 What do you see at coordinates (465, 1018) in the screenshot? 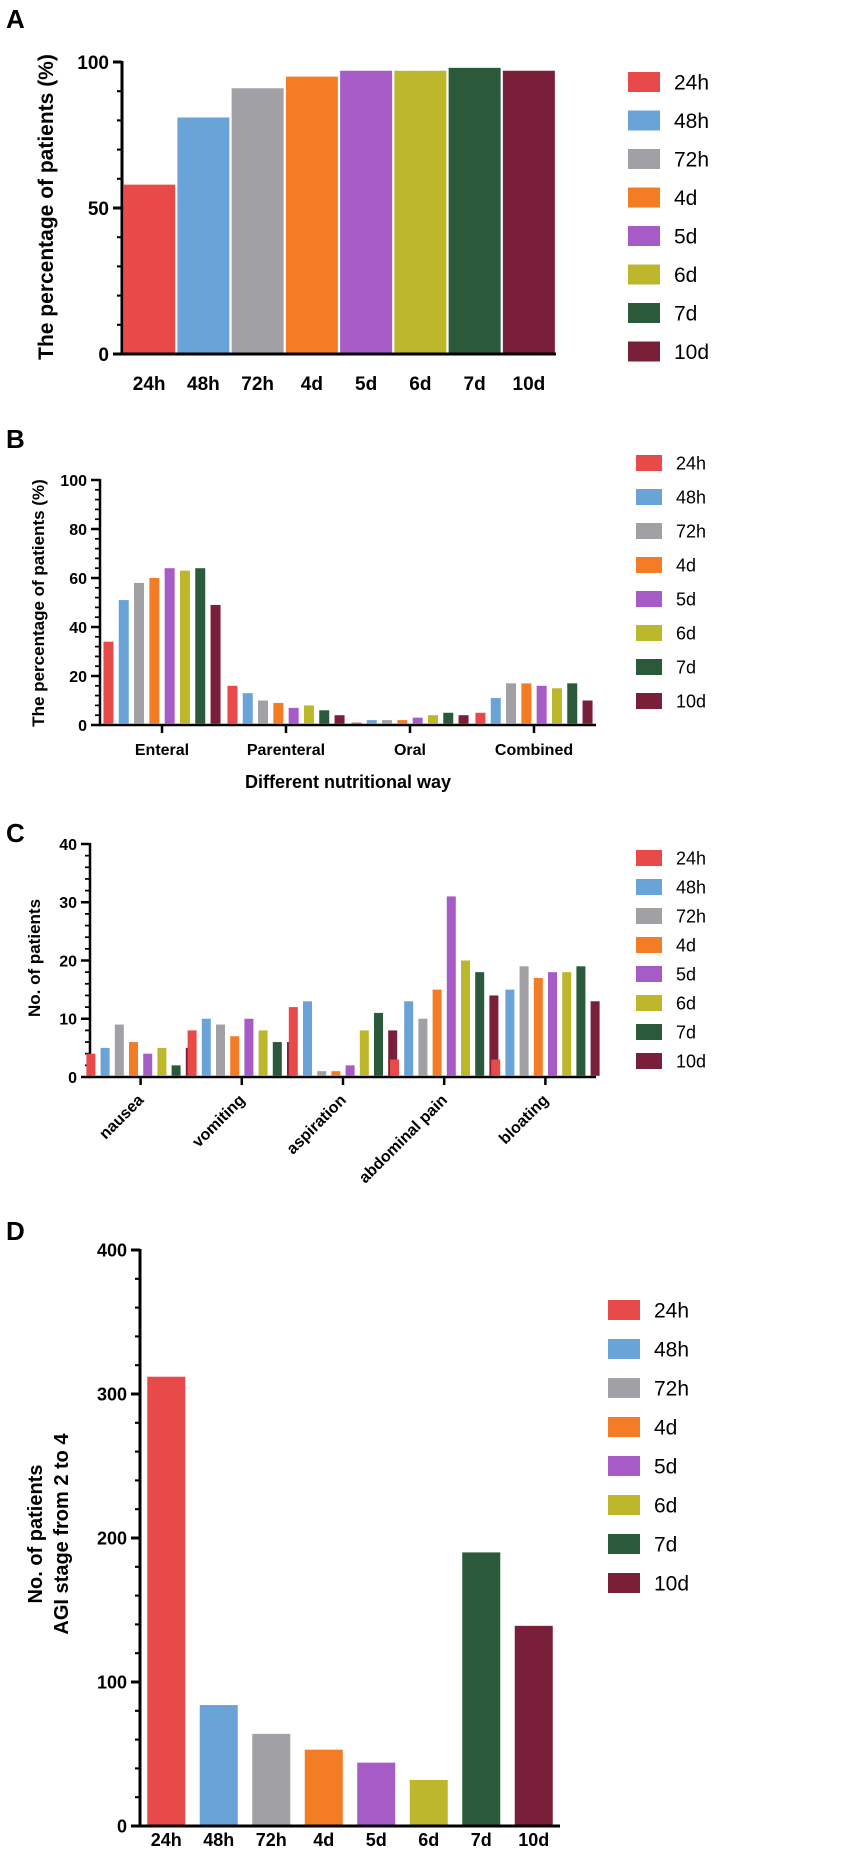
I see `bar-6d-abdominal-pain` at bounding box center [465, 1018].